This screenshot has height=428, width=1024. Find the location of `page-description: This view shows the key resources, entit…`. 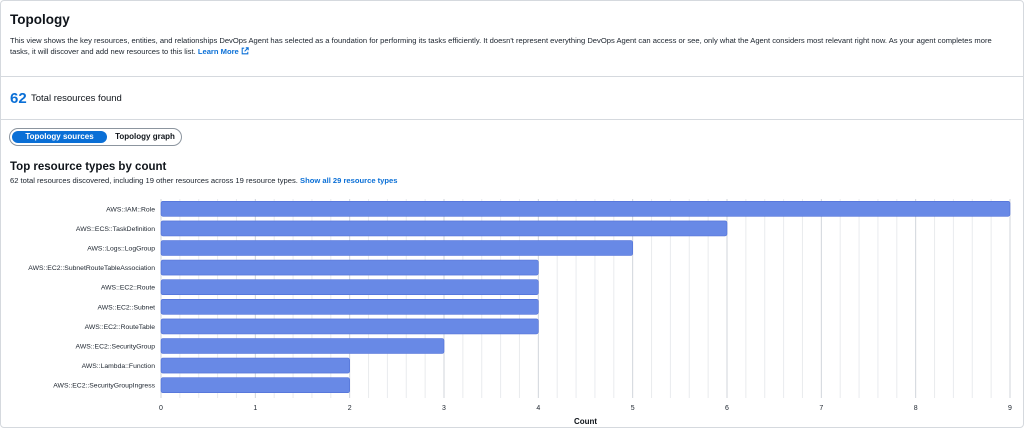

page-description: This view shows the key resources, entit… is located at coordinates (510, 46).